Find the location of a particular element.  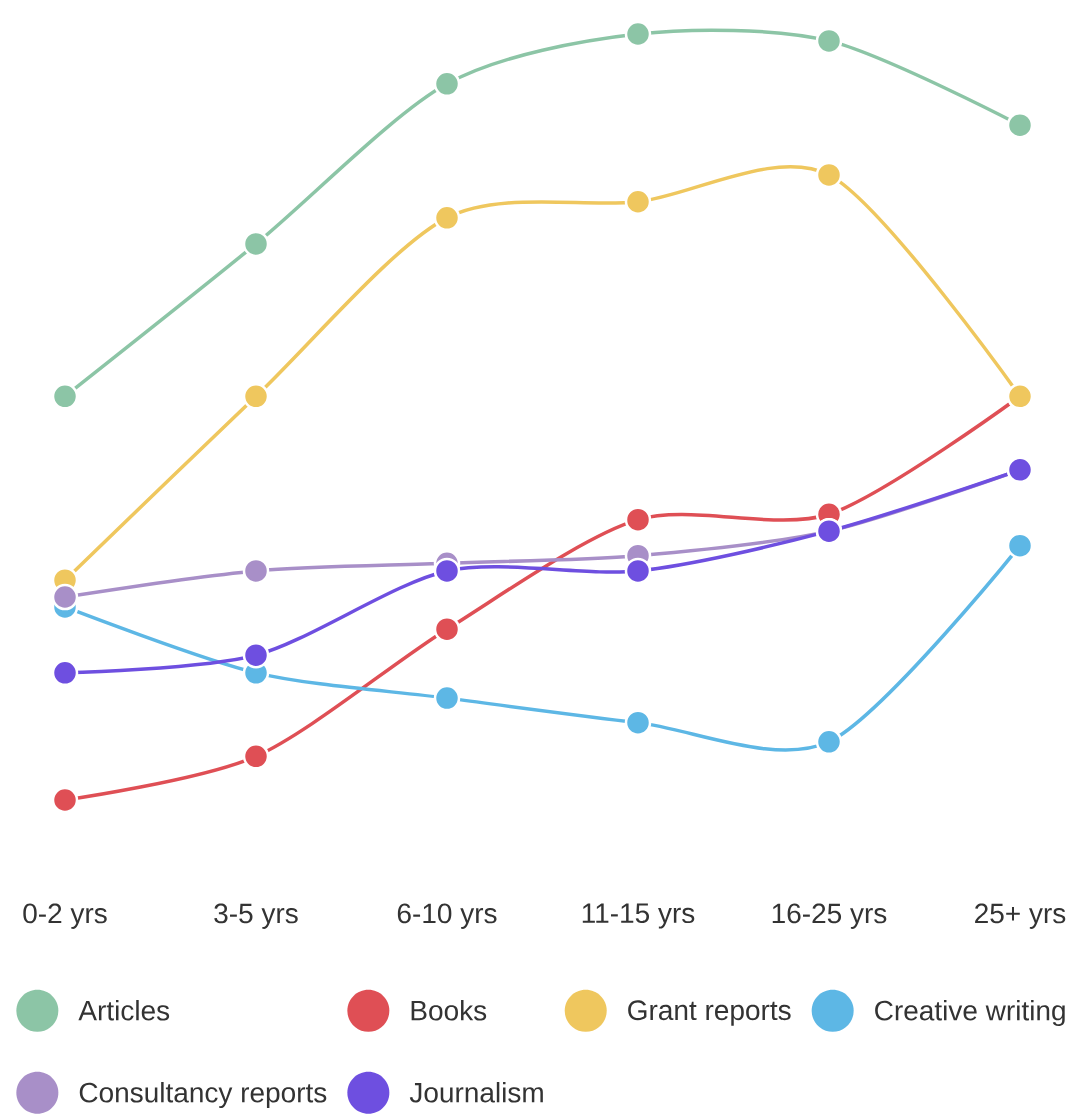

legend-label: Journalism is located at coordinates (476, 1092).